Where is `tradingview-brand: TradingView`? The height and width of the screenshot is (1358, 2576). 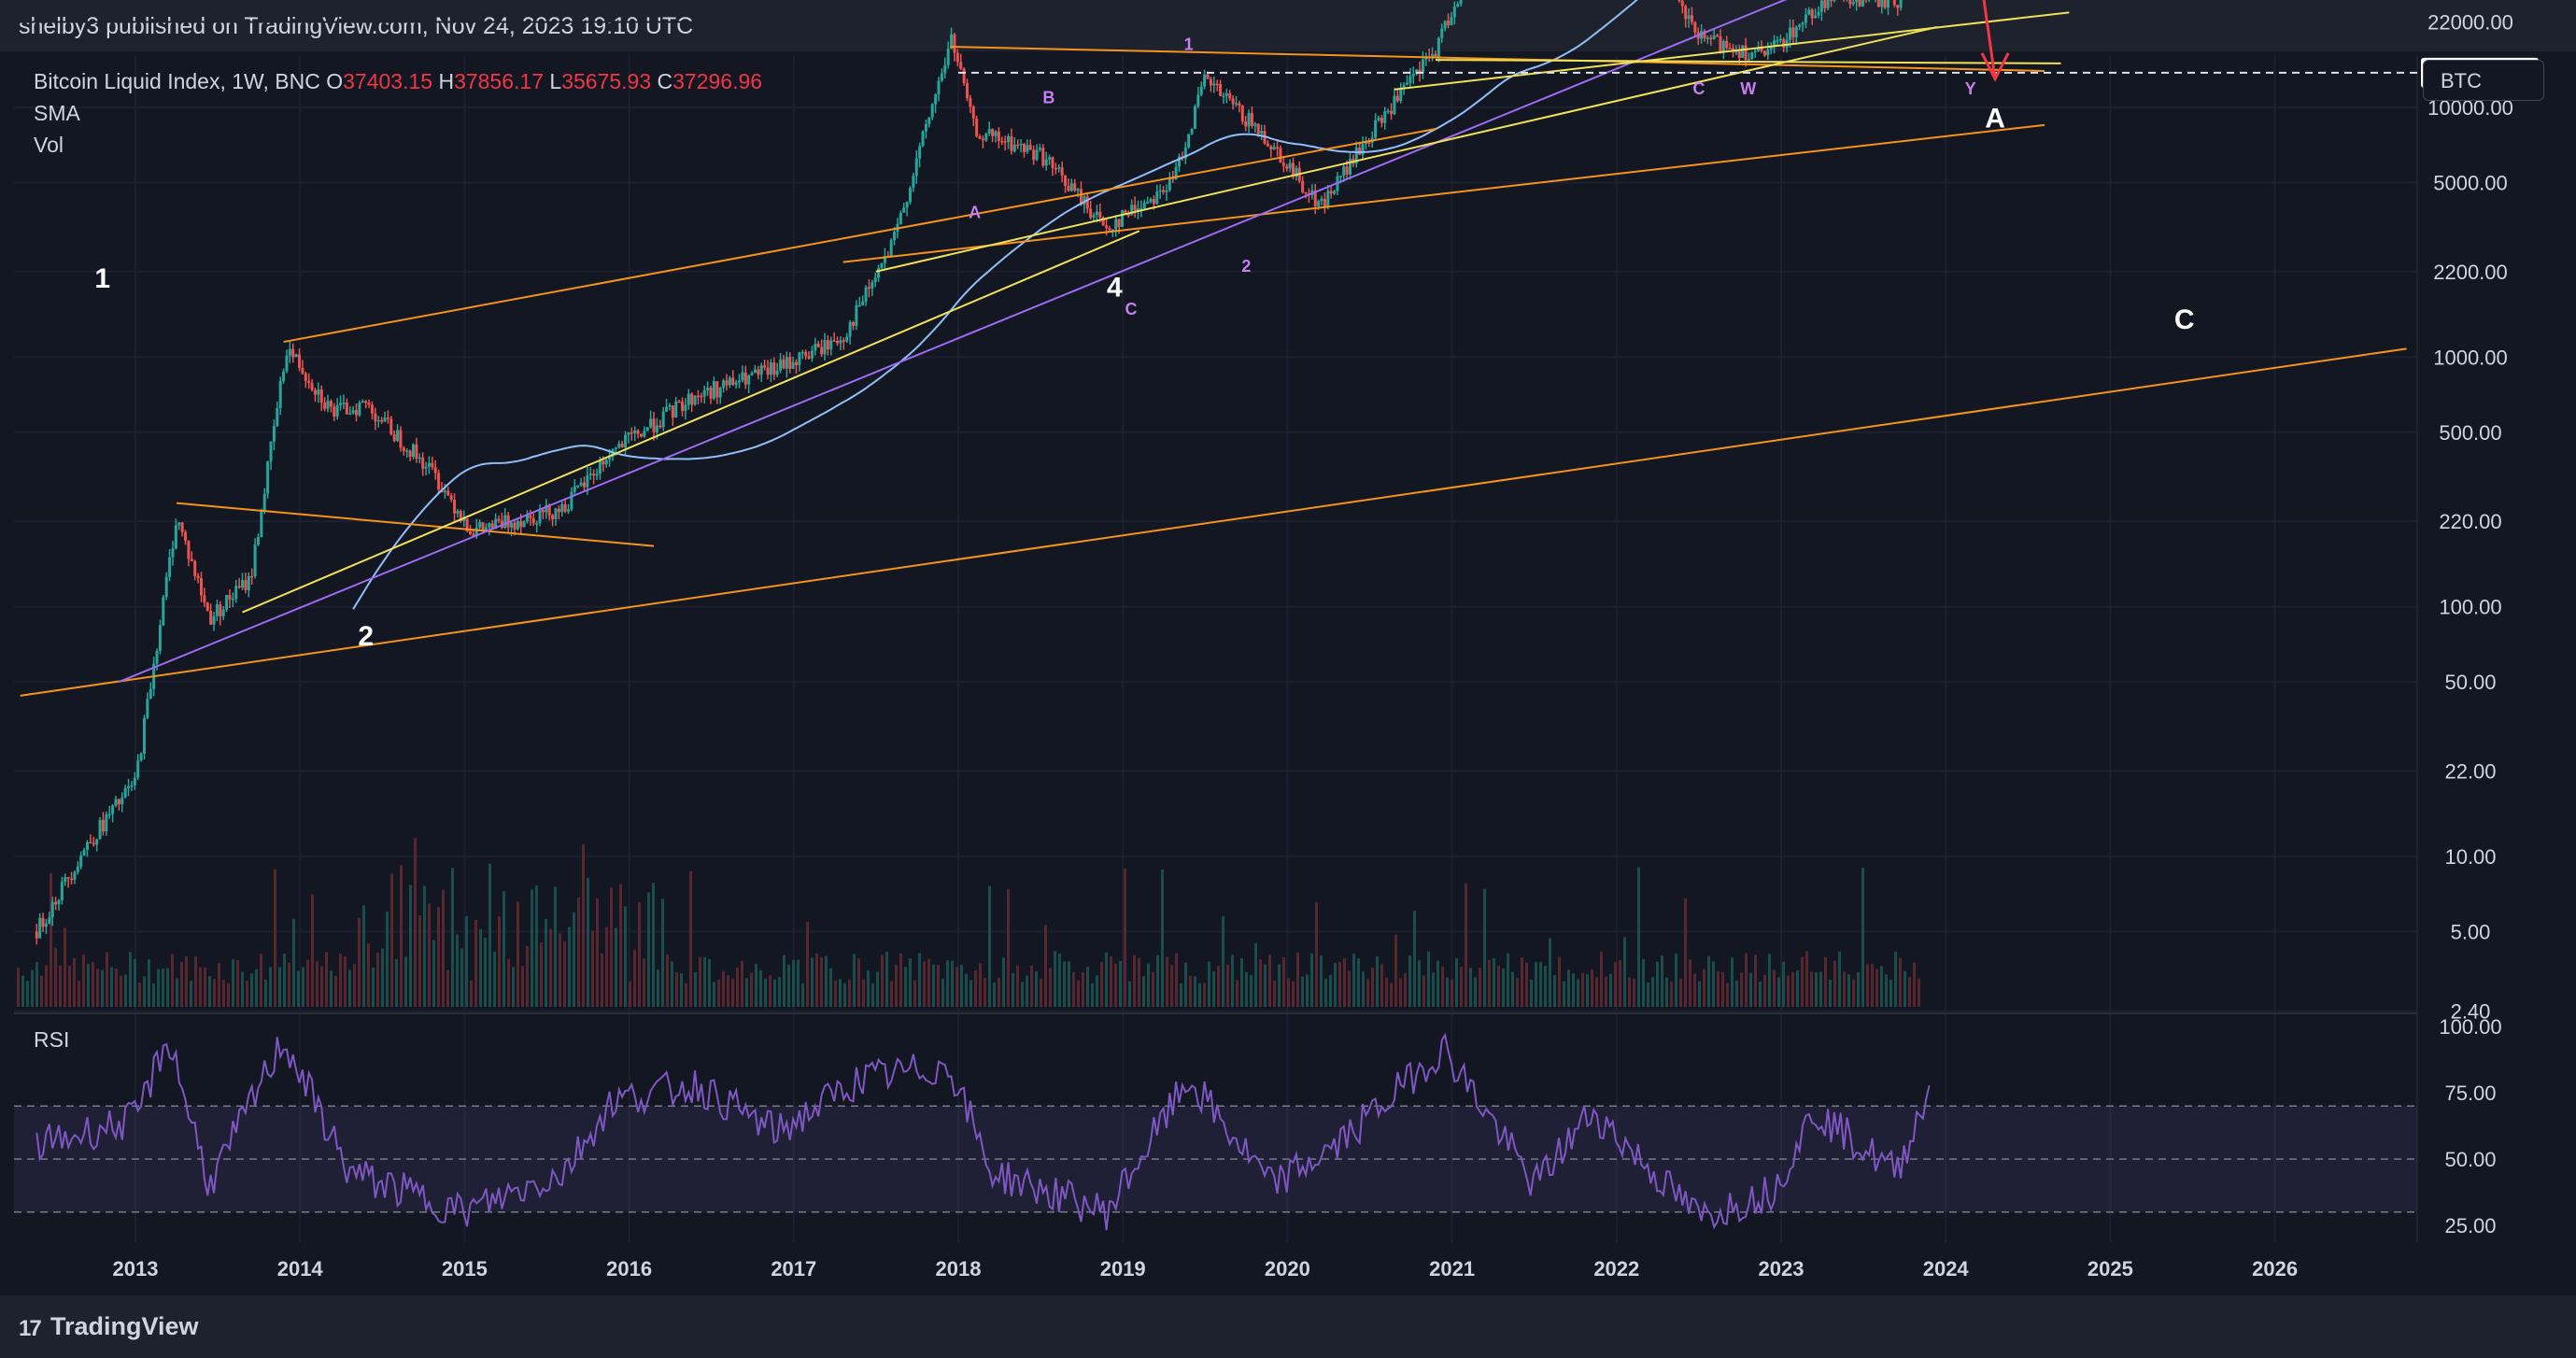
tradingview-brand: TradingView is located at coordinates (124, 1326).